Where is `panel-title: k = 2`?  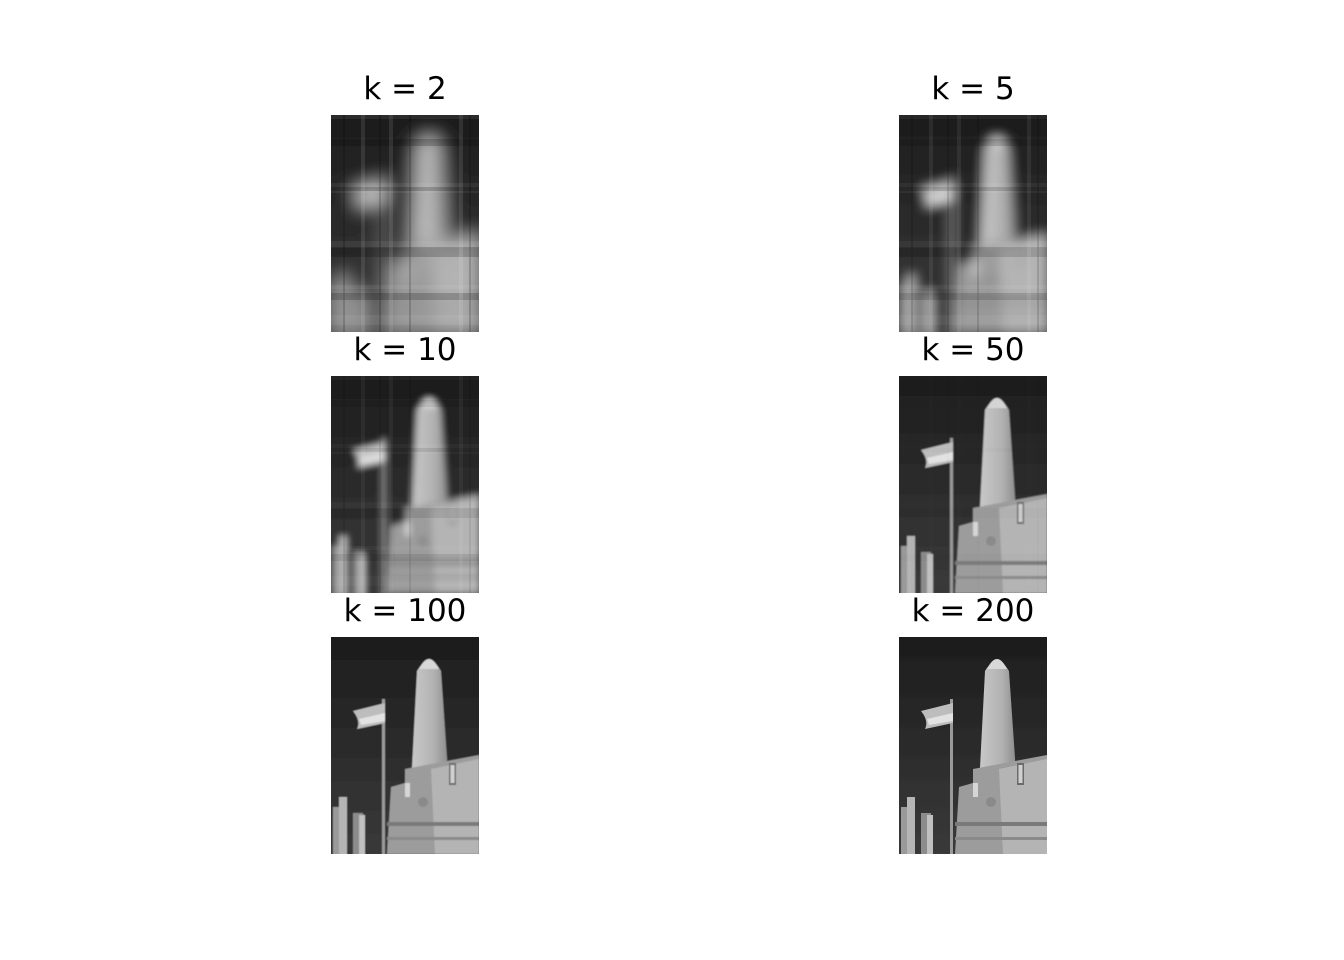 panel-title: k = 2 is located at coordinates (405, 89).